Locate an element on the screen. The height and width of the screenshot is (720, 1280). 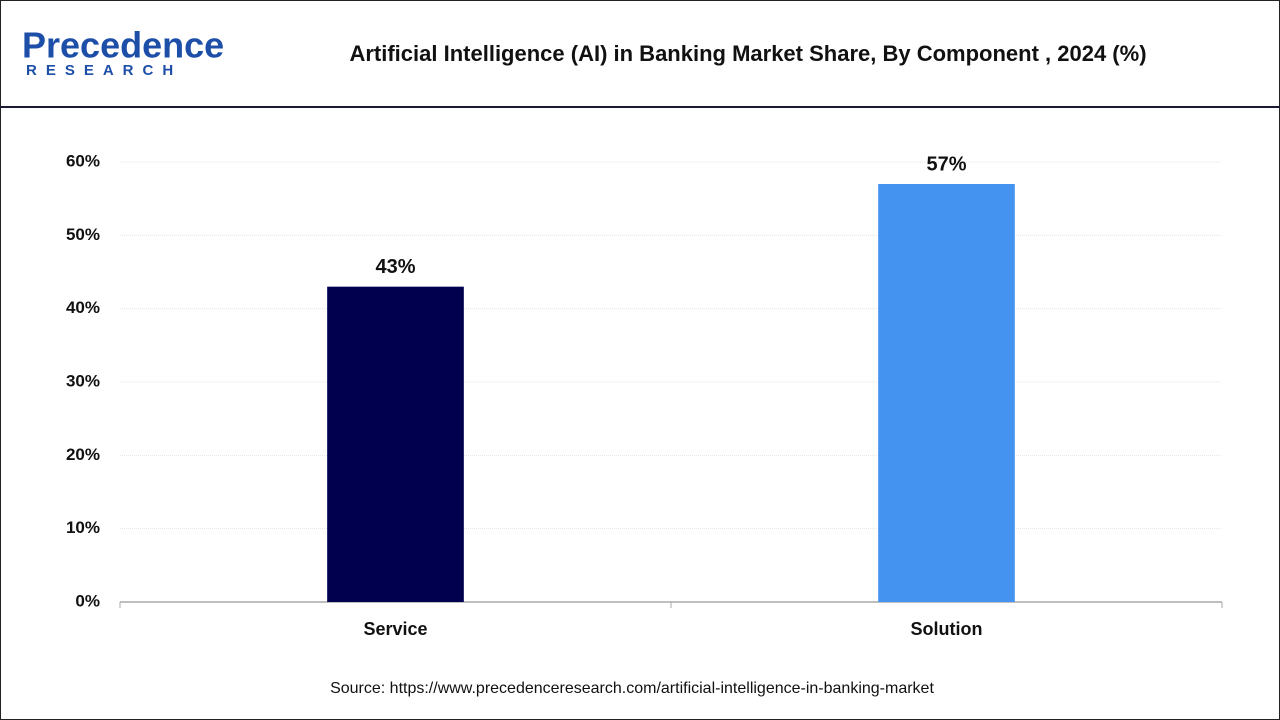
y-tick-label: 20% is located at coordinates (83, 454).